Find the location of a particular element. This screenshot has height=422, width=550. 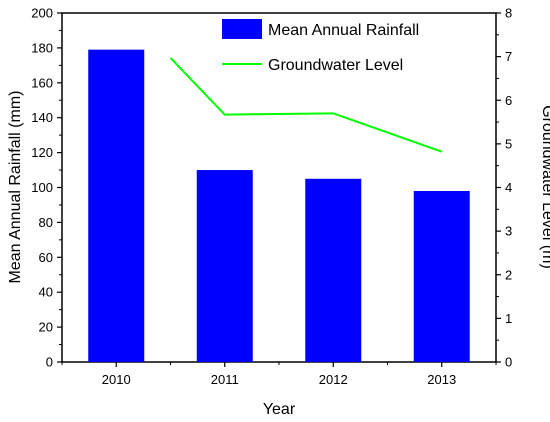

x-tick-label-2010: 2010 is located at coordinates (116, 379).